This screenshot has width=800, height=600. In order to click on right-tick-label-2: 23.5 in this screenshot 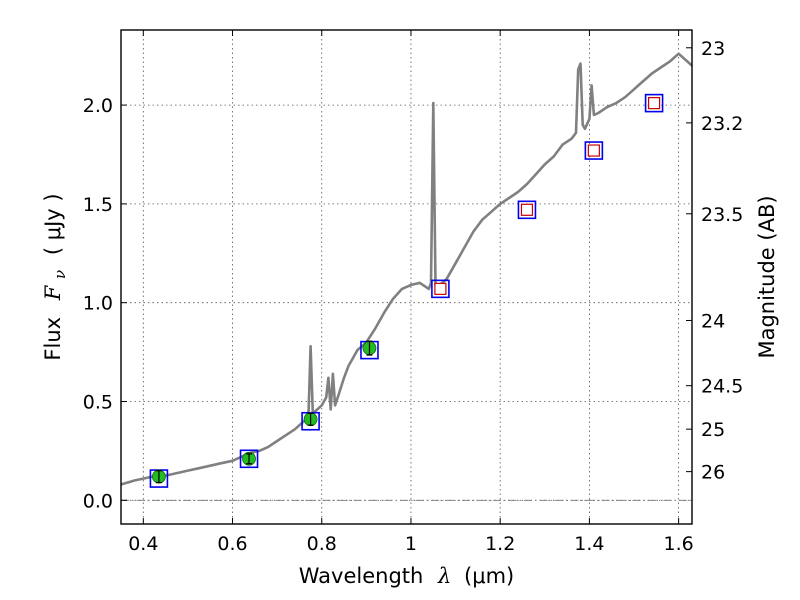, I will do `click(722, 215)`.